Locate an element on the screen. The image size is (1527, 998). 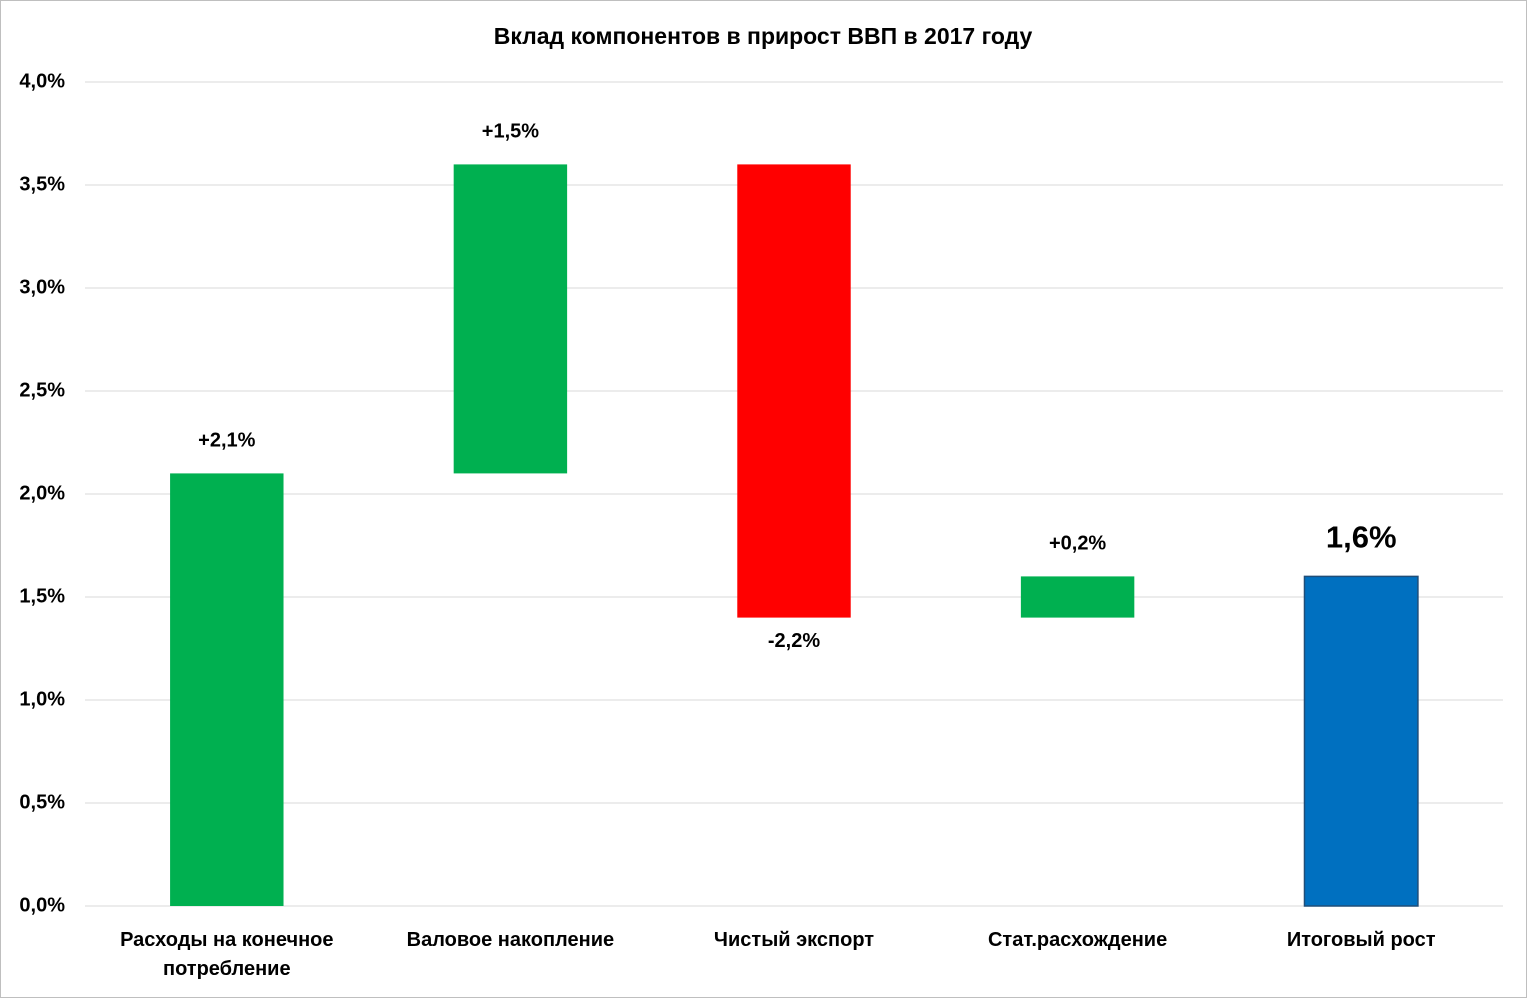
y-tick-label: 1,5% is located at coordinates (42, 596).